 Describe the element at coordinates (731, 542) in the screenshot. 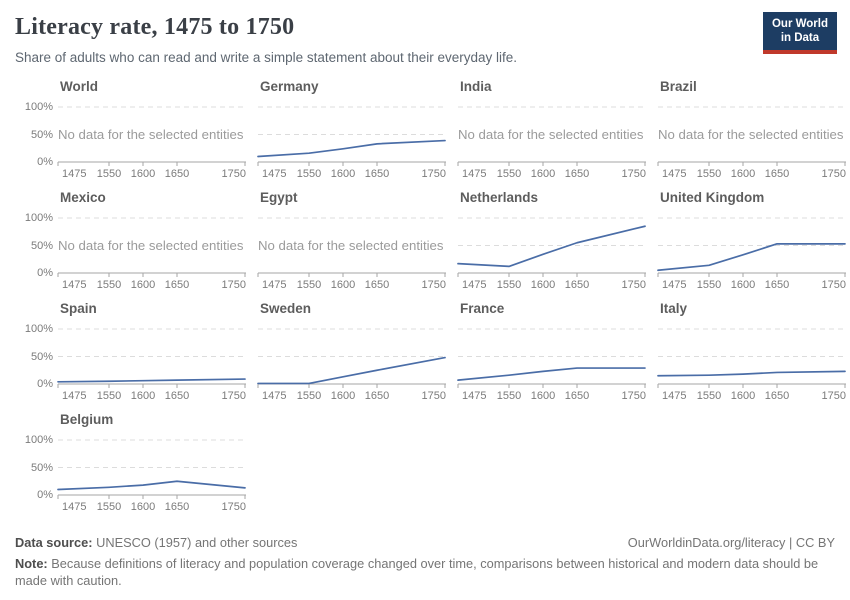

I see `attribution-link: OurWorldinData.org/literacy | CC BY` at that location.